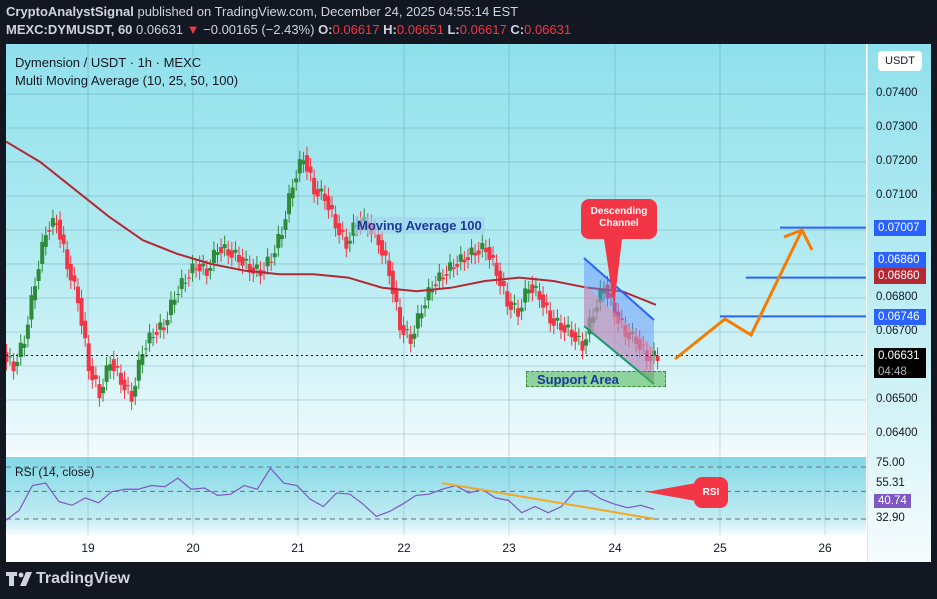  Describe the element at coordinates (436, 548) in the screenshot. I see `time-axis: 19 20 21 22 23 24 25 26` at that location.